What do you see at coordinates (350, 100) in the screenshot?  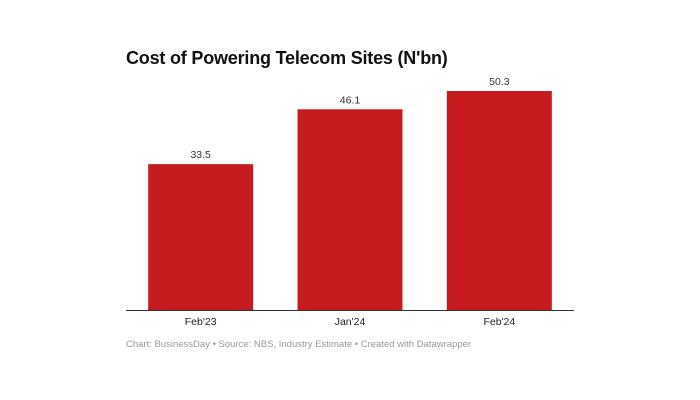 I see `data-label: 46.1` at bounding box center [350, 100].